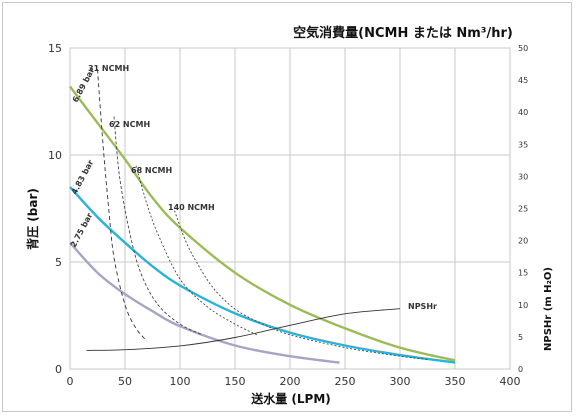 The height and width of the screenshot is (416, 576). Describe the element at coordinates (403, 33) in the screenshot. I see `chart-title: 空気消費量(NCMH または Nm³/hr)` at that location.